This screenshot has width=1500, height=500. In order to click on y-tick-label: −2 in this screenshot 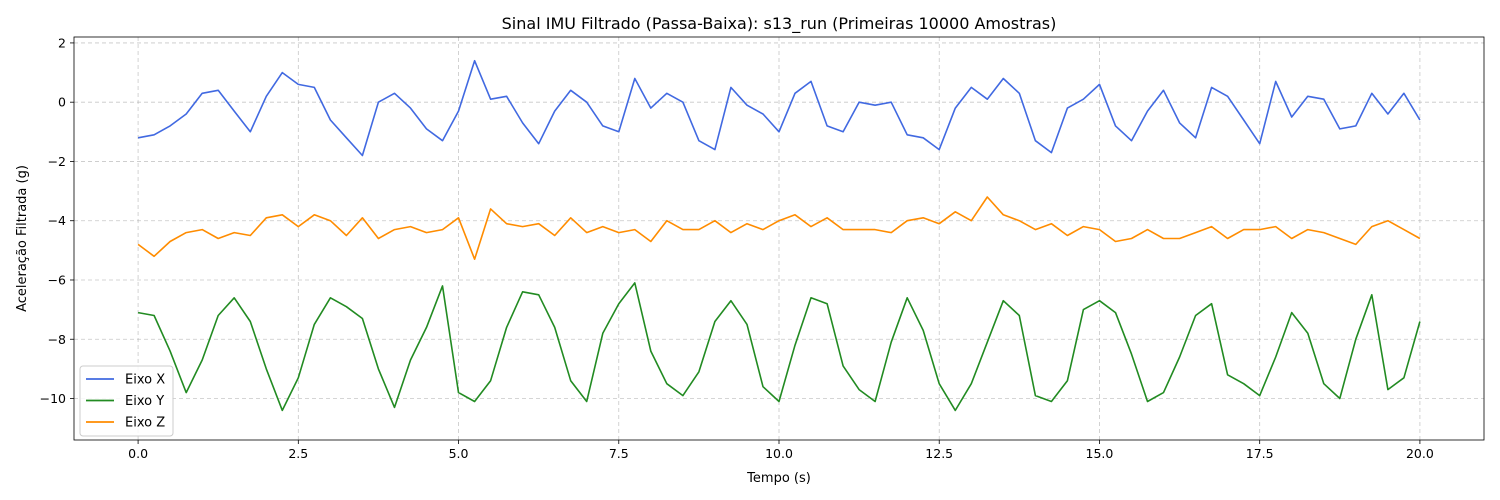, I will do `click(57, 161)`.